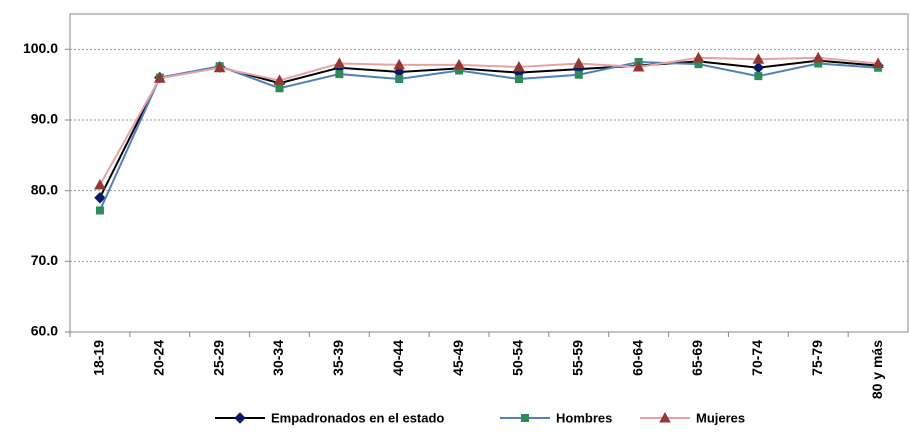 The height and width of the screenshot is (433, 910). I want to click on x-tick-label: 18-19, so click(99, 358).